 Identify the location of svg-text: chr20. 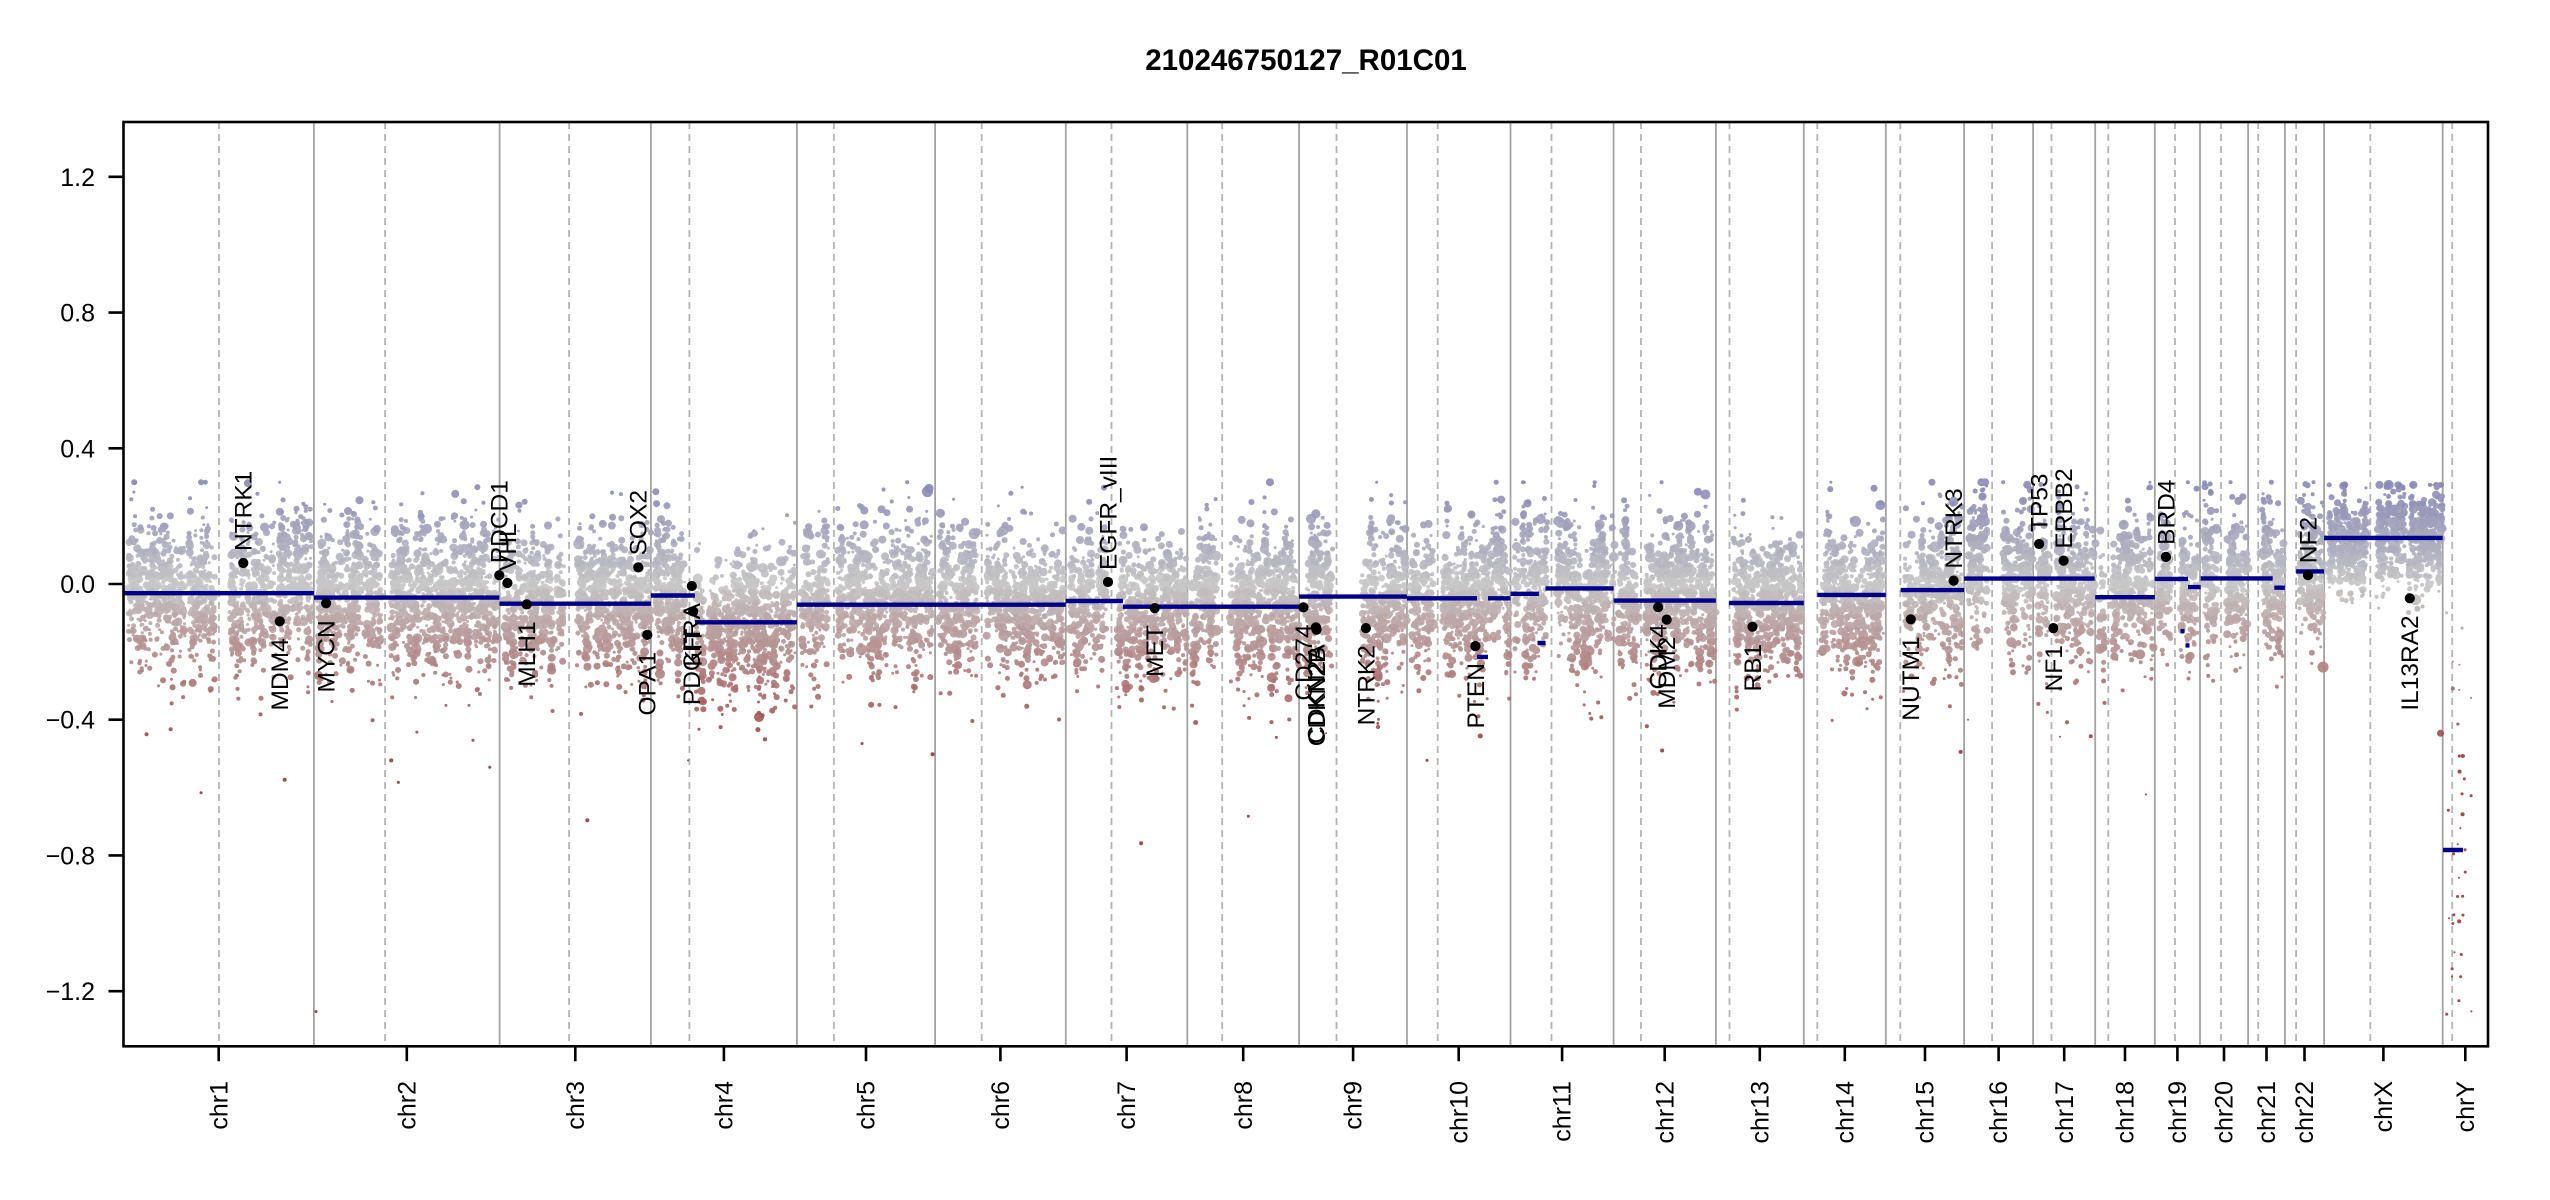
(2225, 1112).